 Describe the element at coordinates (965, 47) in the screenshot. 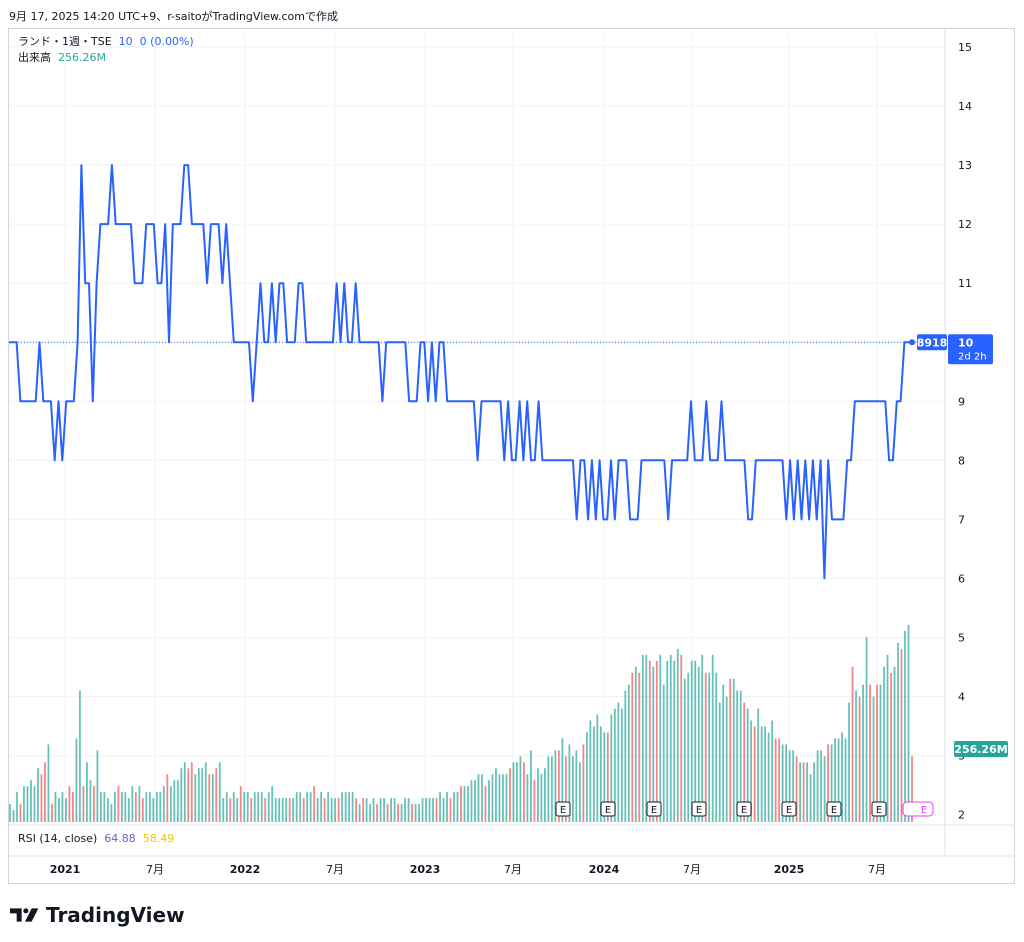

I see `y-tick-label: 15` at that location.